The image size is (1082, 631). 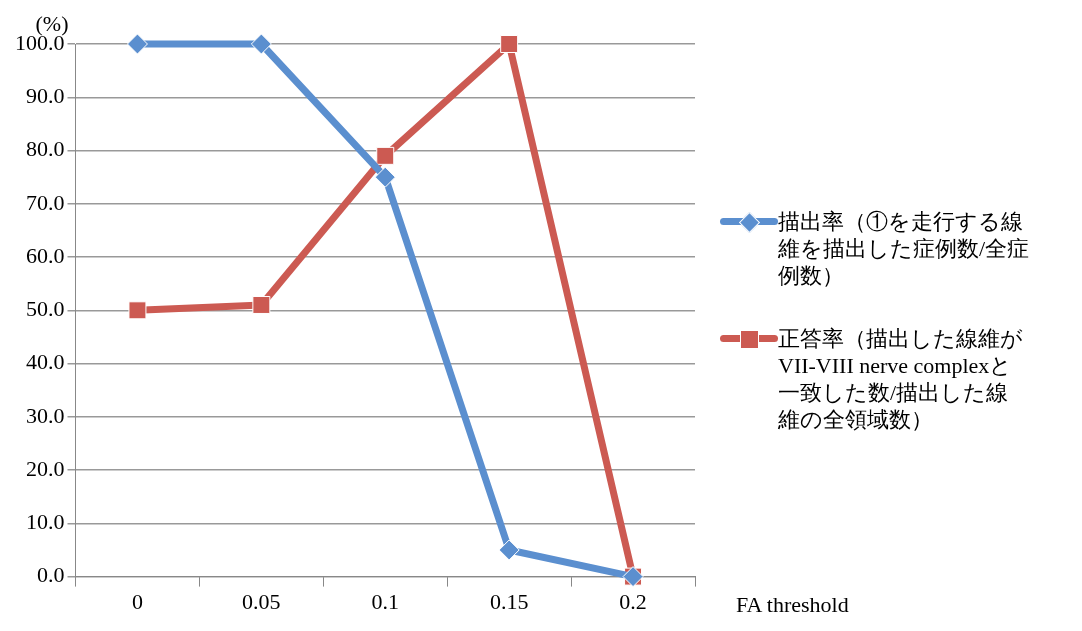 What do you see at coordinates (45, 468) in the screenshot?
I see `y-tick-label: 20.0` at bounding box center [45, 468].